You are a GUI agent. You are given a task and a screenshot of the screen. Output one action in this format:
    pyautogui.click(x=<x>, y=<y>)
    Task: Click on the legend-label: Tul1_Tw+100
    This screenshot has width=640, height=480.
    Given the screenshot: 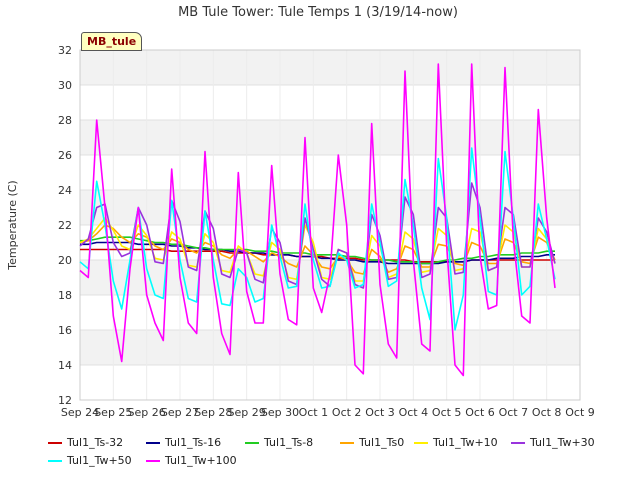 What is the action you would take?
    pyautogui.click(x=201, y=460)
    